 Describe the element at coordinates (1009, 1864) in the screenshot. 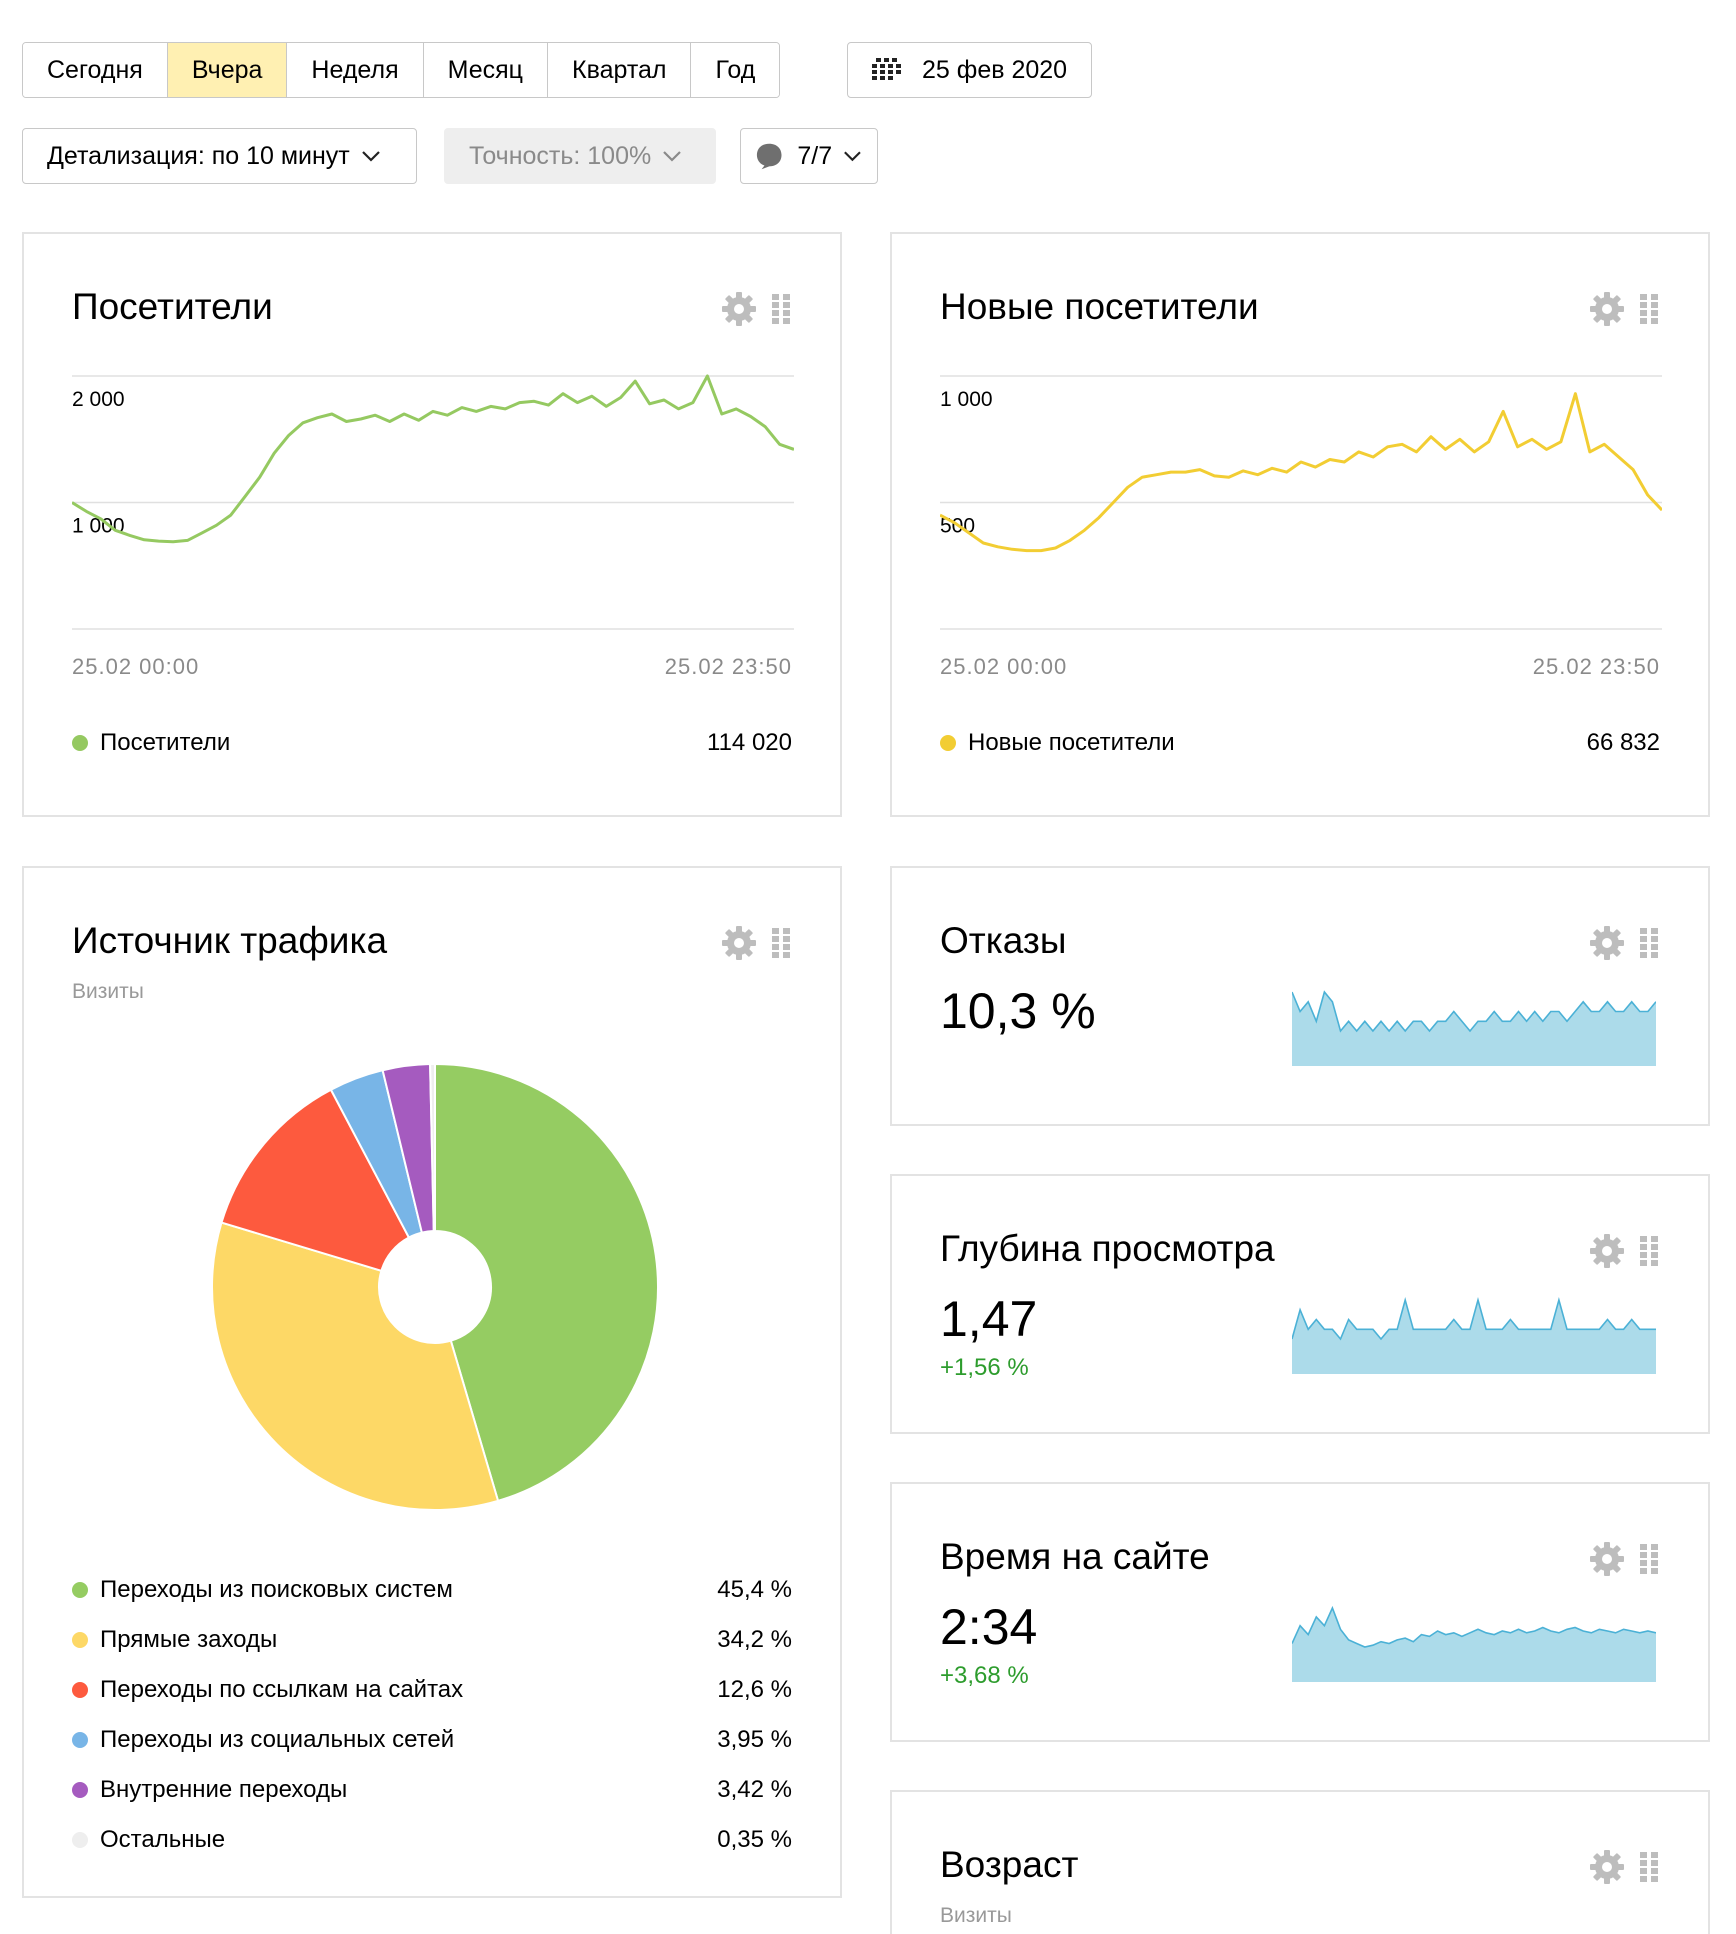

I see `widget-title: Возраст` at that location.